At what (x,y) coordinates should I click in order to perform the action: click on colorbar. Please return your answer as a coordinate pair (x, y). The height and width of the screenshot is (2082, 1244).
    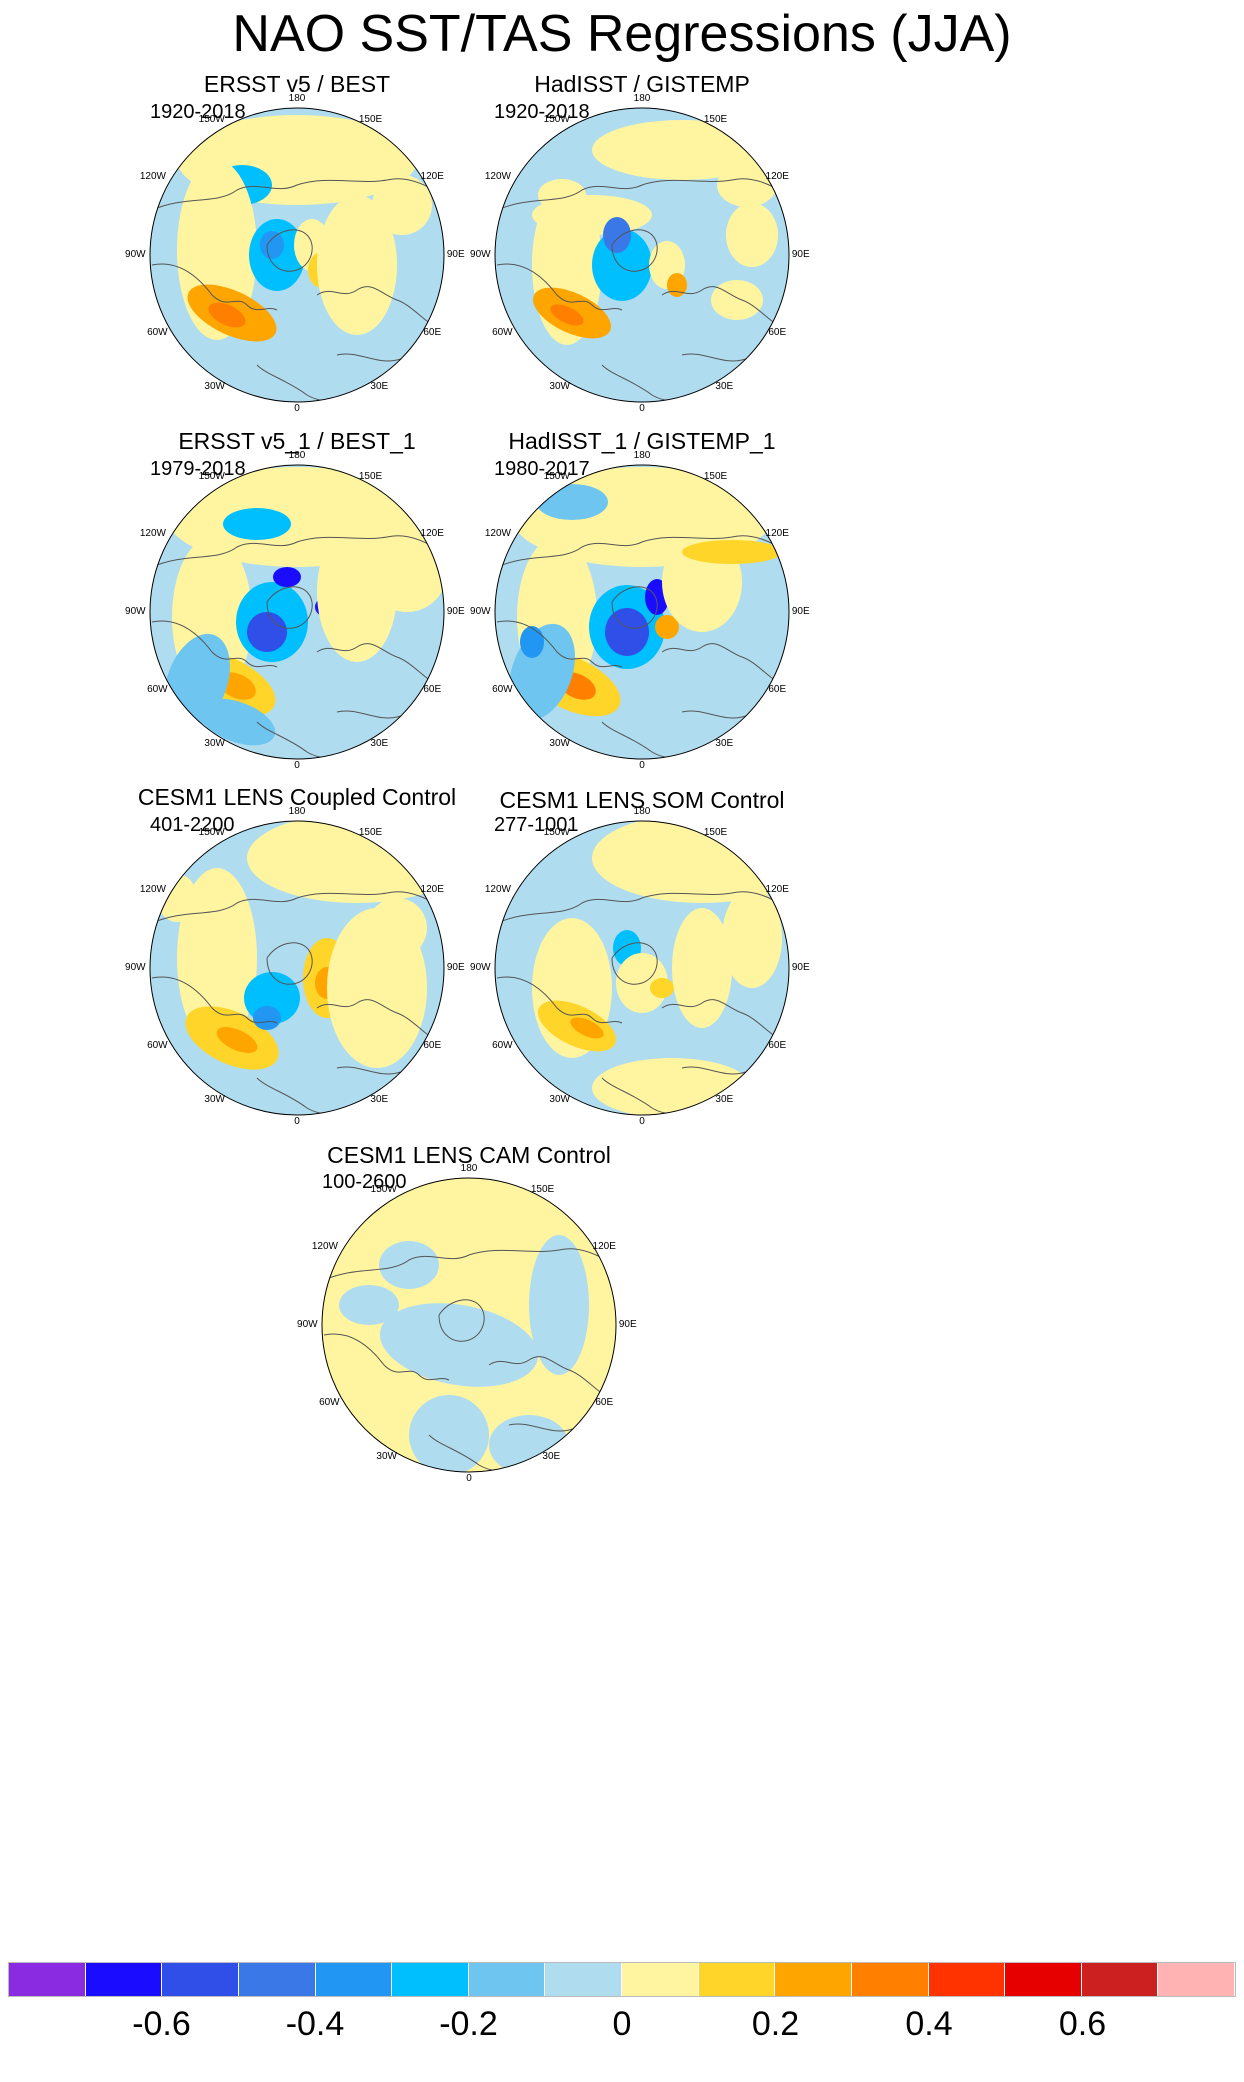
    Looking at the image, I should click on (622, 1979).